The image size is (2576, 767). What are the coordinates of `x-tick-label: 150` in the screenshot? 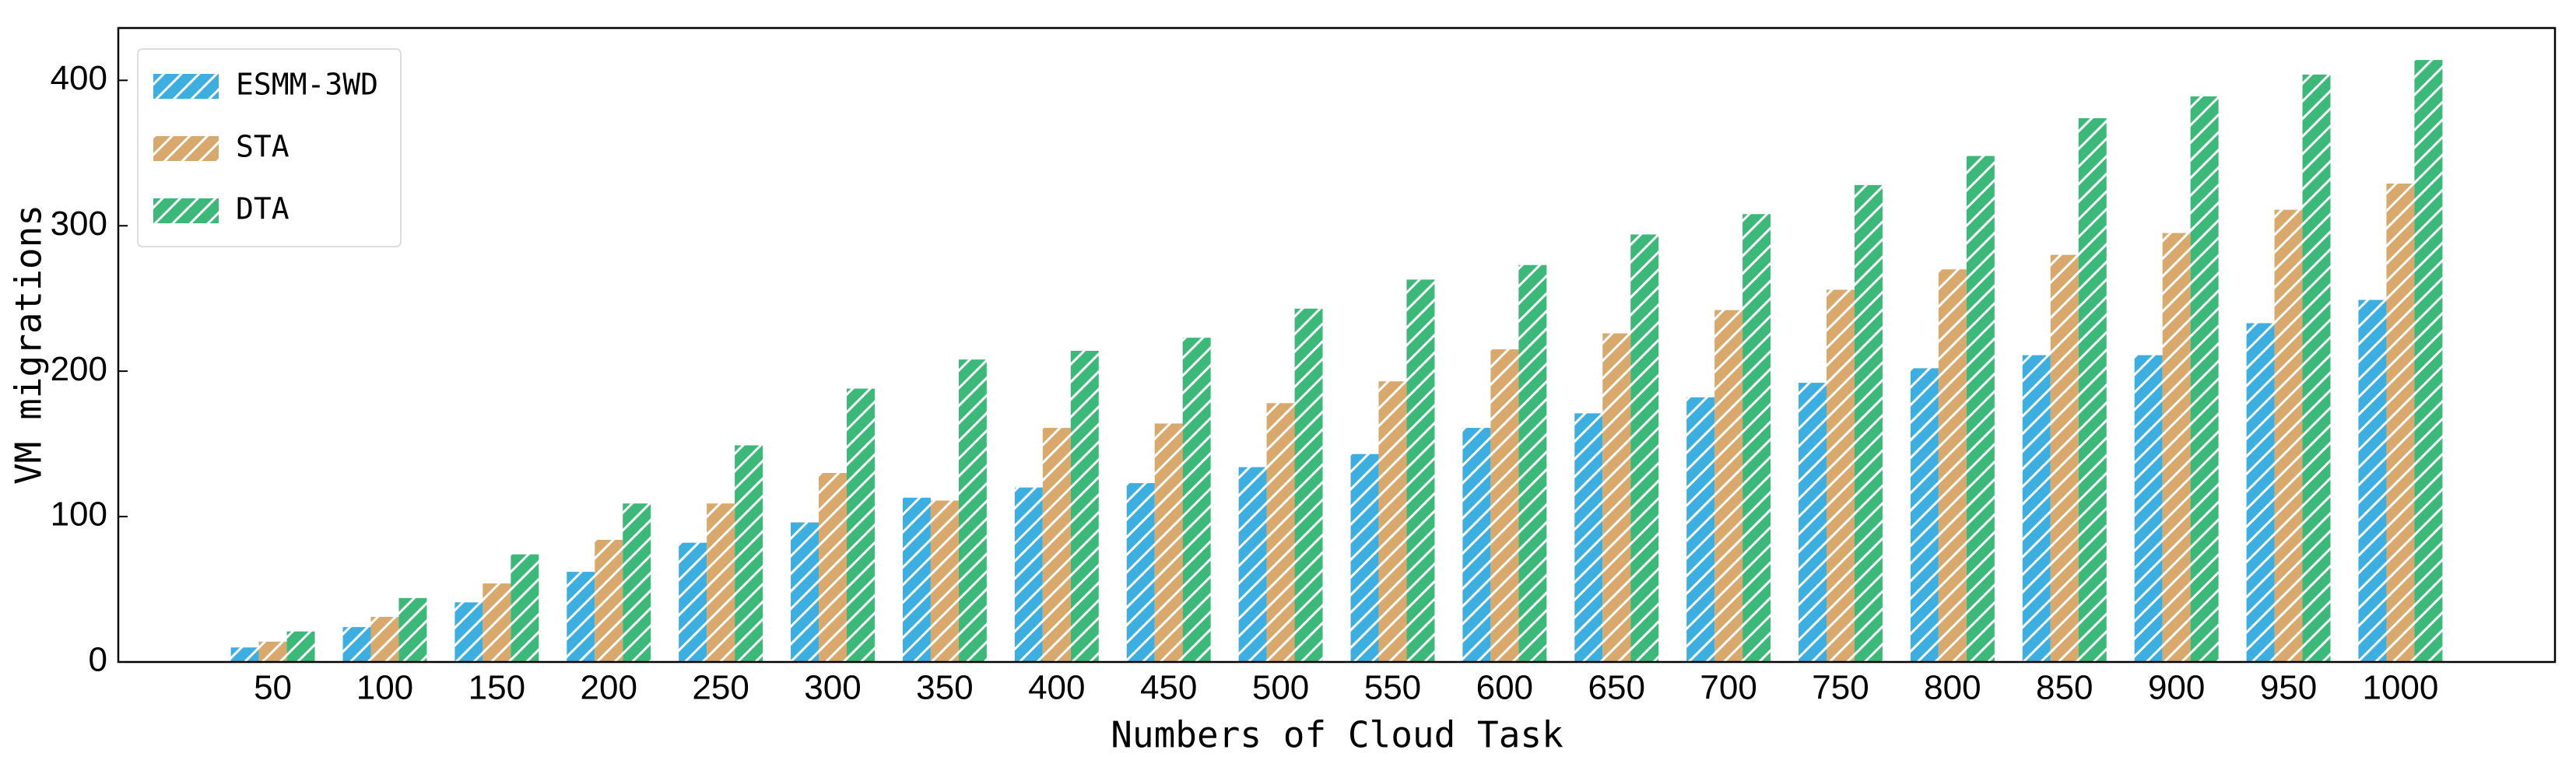 It's located at (497, 688).